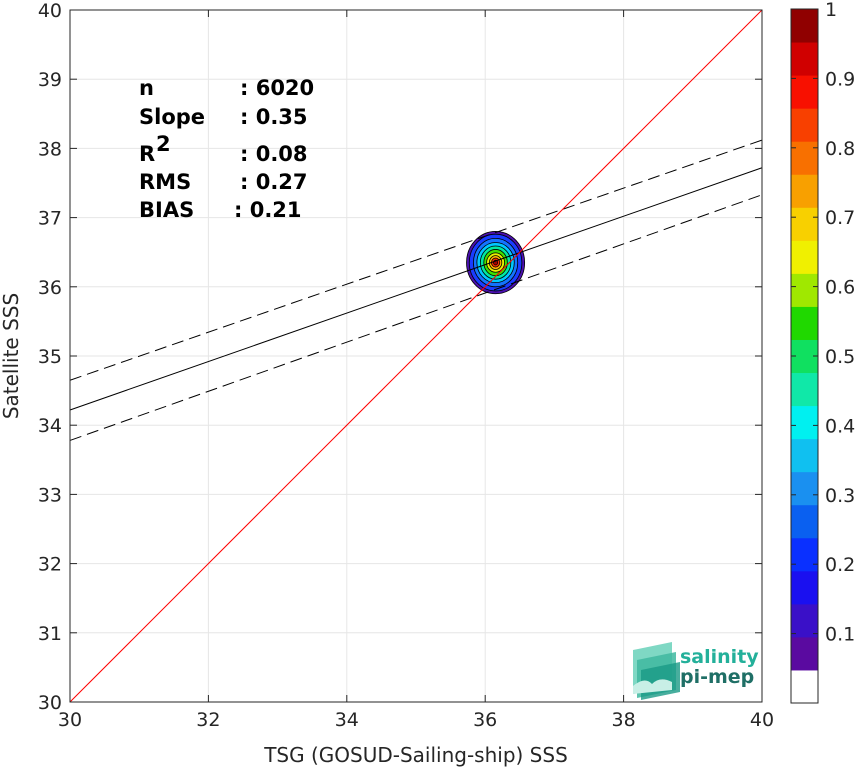 The width and height of the screenshot is (858, 768). What do you see at coordinates (147, 154) in the screenshot?
I see `stat-label: R` at bounding box center [147, 154].